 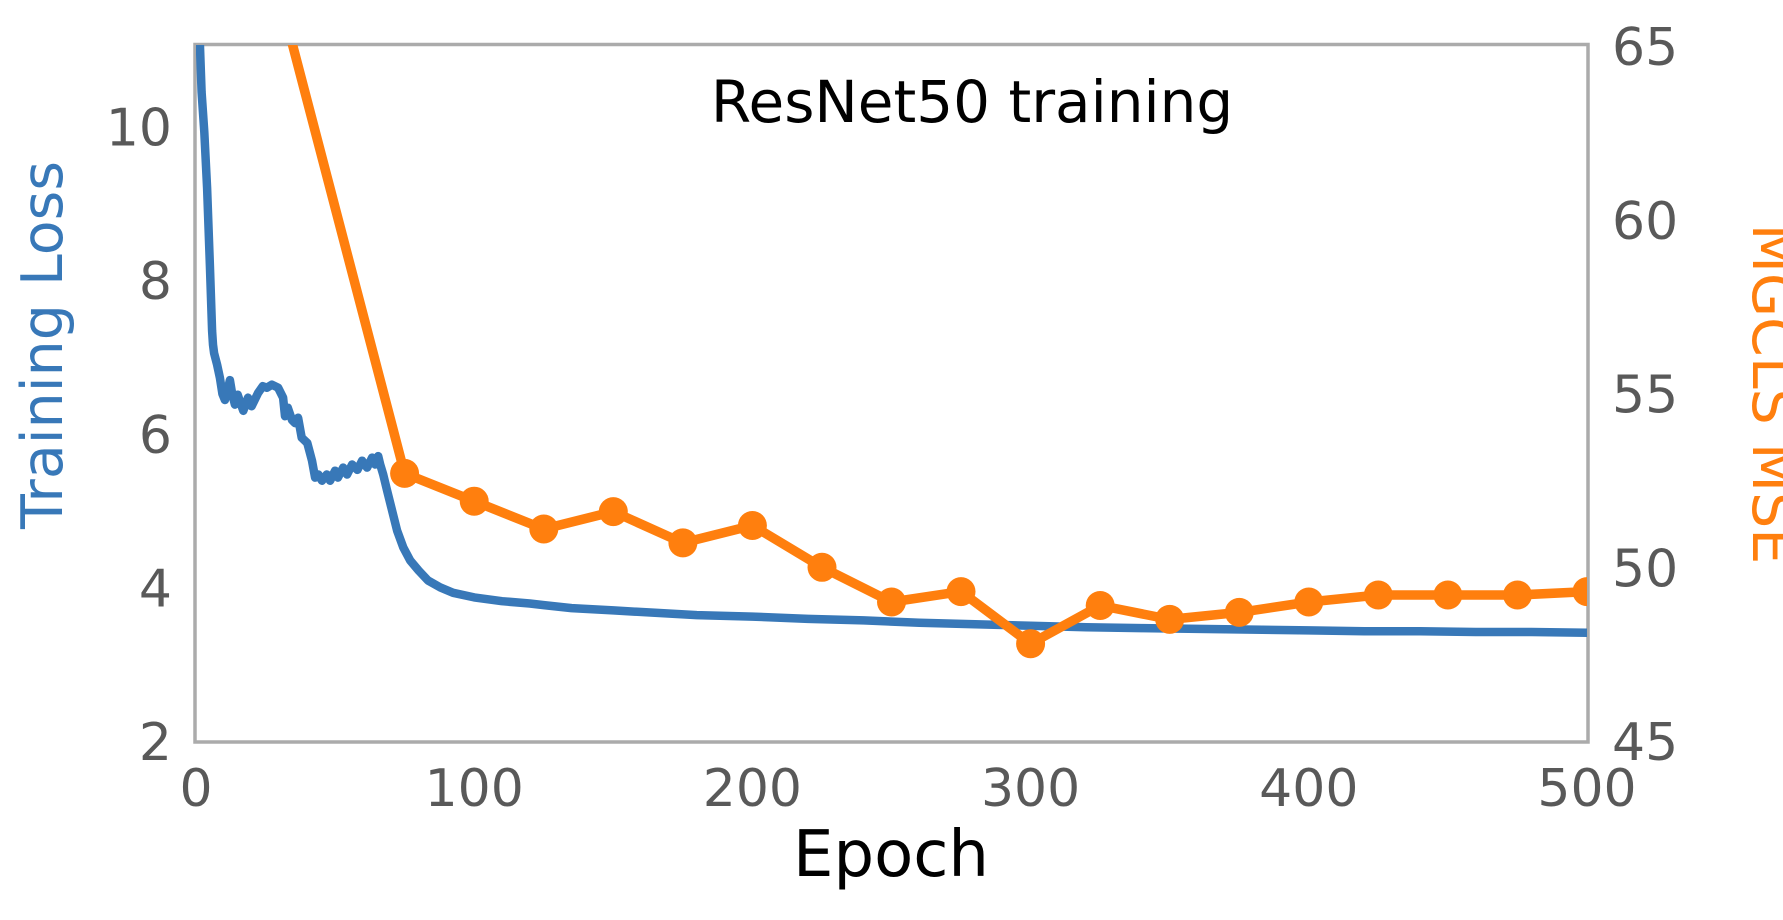 What do you see at coordinates (1308, 789) in the screenshot?
I see `x-tick-label: 400` at bounding box center [1308, 789].